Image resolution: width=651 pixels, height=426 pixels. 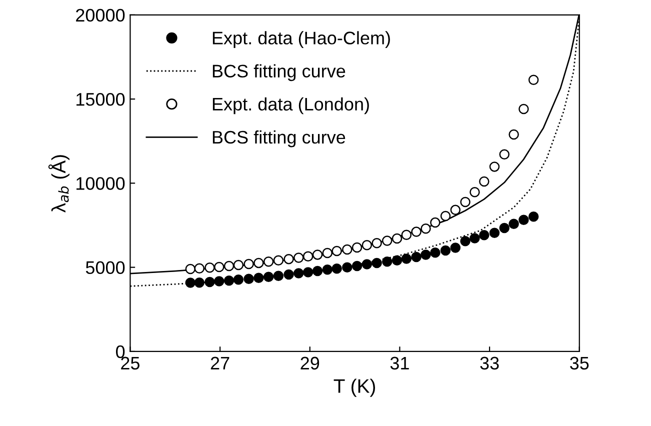 What do you see at coordinates (100, 15) in the screenshot?
I see `y-tick-label: 20000` at bounding box center [100, 15].